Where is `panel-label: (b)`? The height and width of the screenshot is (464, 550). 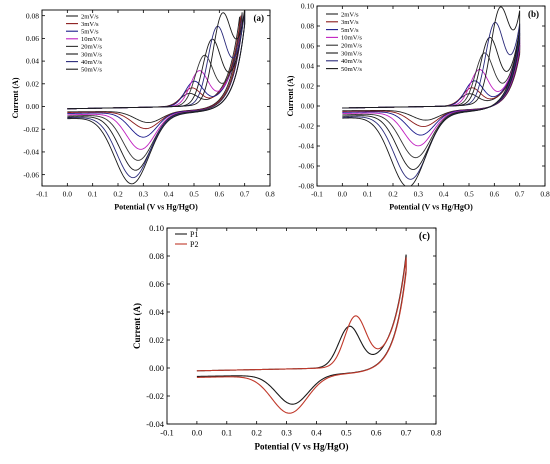 panel-label: (b) is located at coordinates (533, 14).